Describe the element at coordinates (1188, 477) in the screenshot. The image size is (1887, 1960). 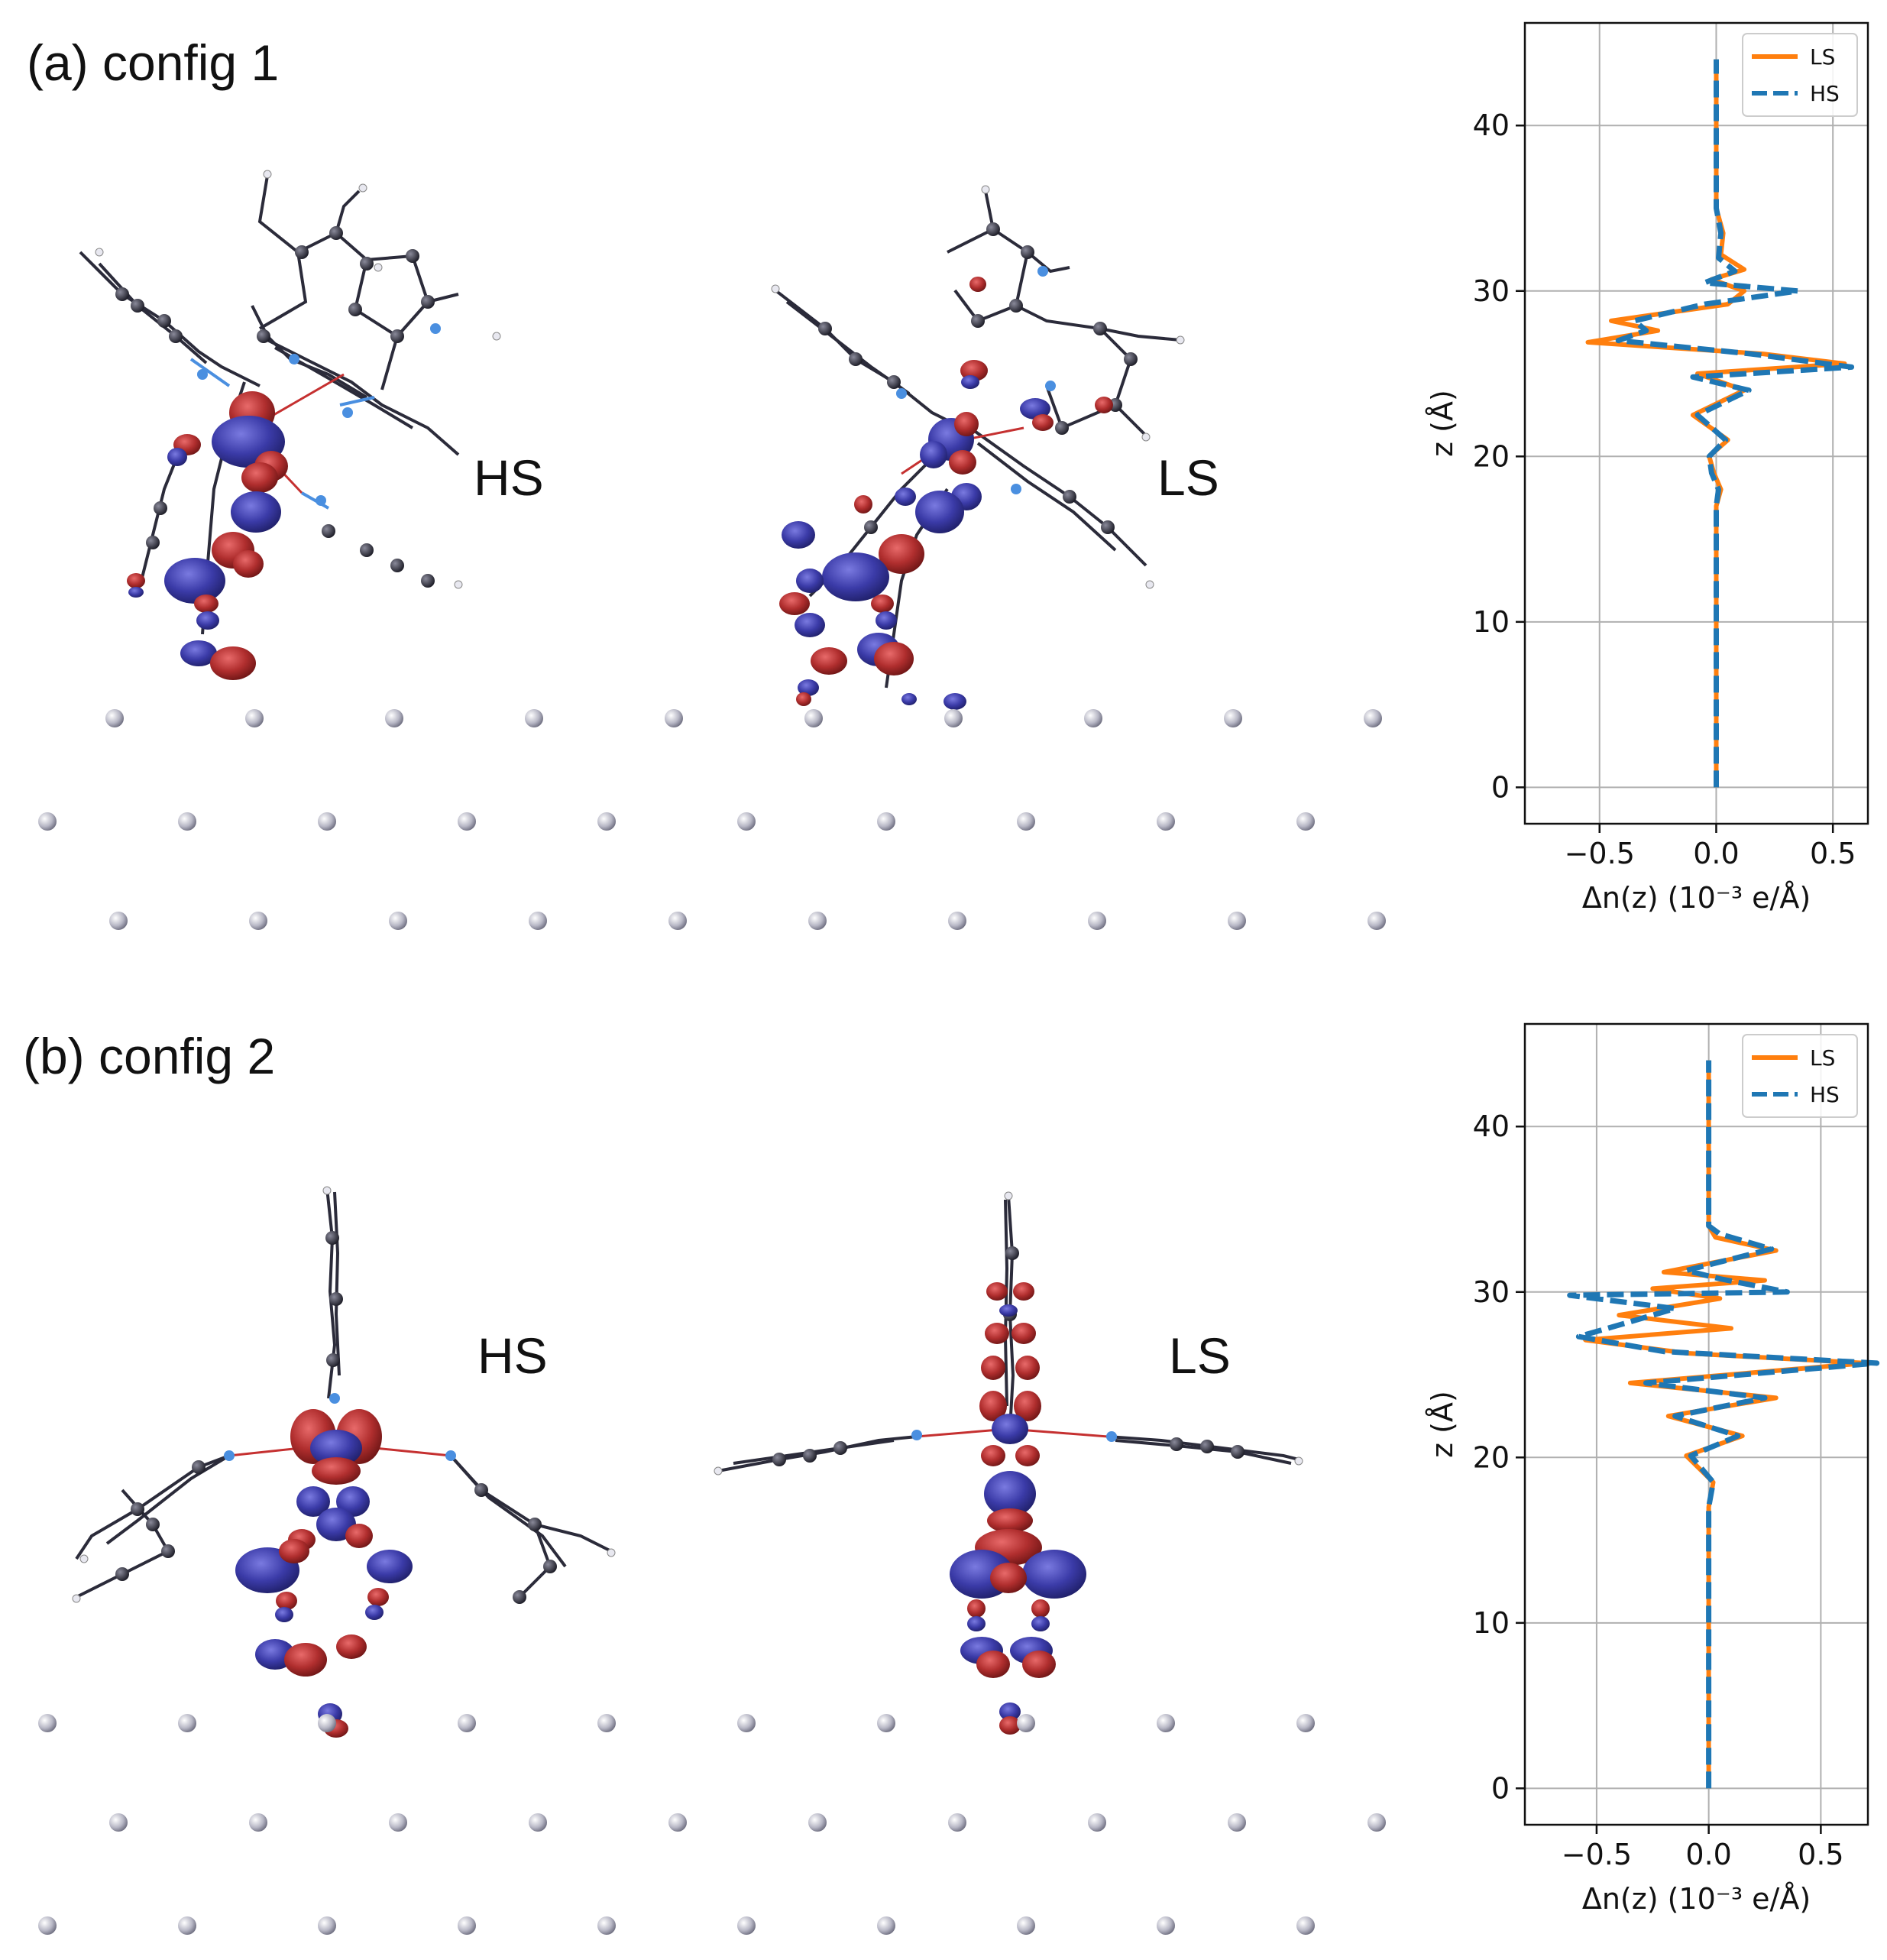
I see `panel-a-ls-label: LS` at that location.